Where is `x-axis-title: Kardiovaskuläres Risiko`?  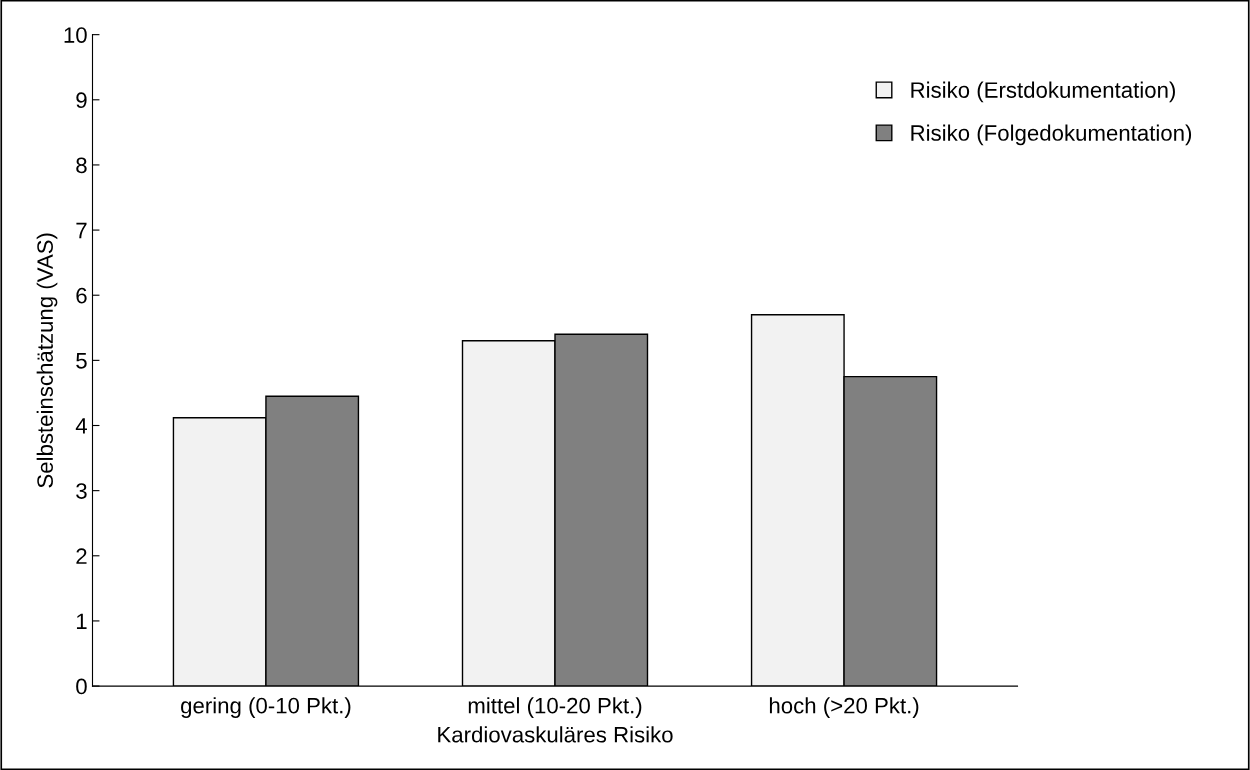
x-axis-title: Kardiovaskuläres Risiko is located at coordinates (555, 734).